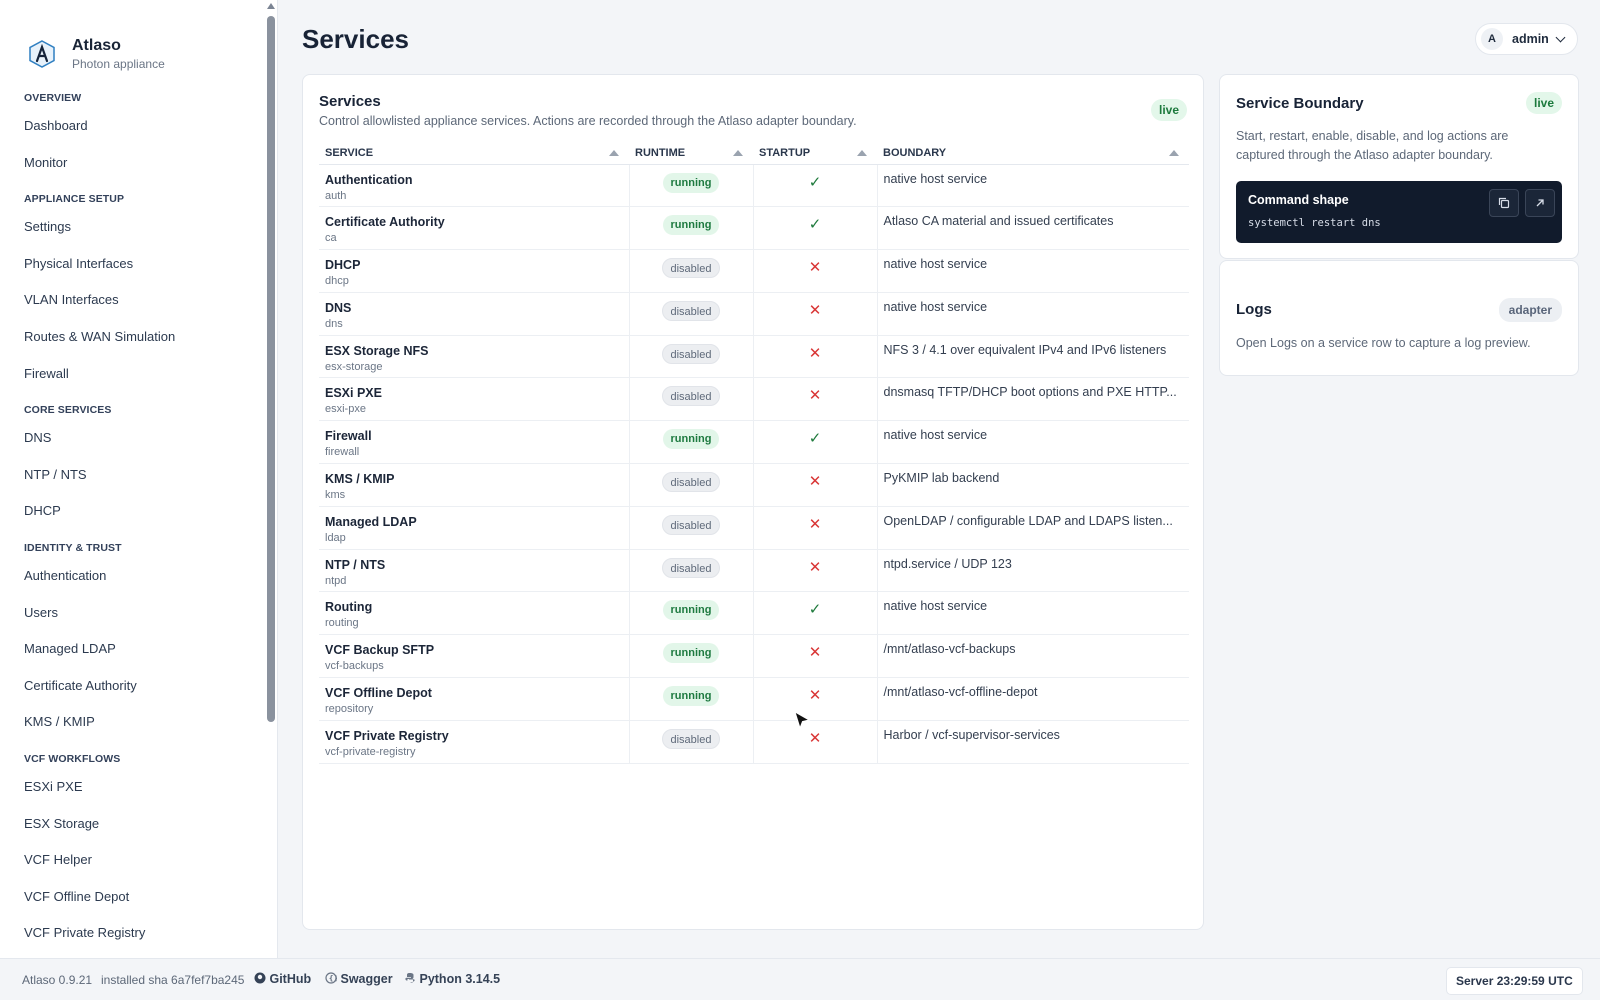 This screenshot has height=1000, width=1600. What do you see at coordinates (58, 860) in the screenshot?
I see `sidebar-item-vcf-helper: VCF Helper` at bounding box center [58, 860].